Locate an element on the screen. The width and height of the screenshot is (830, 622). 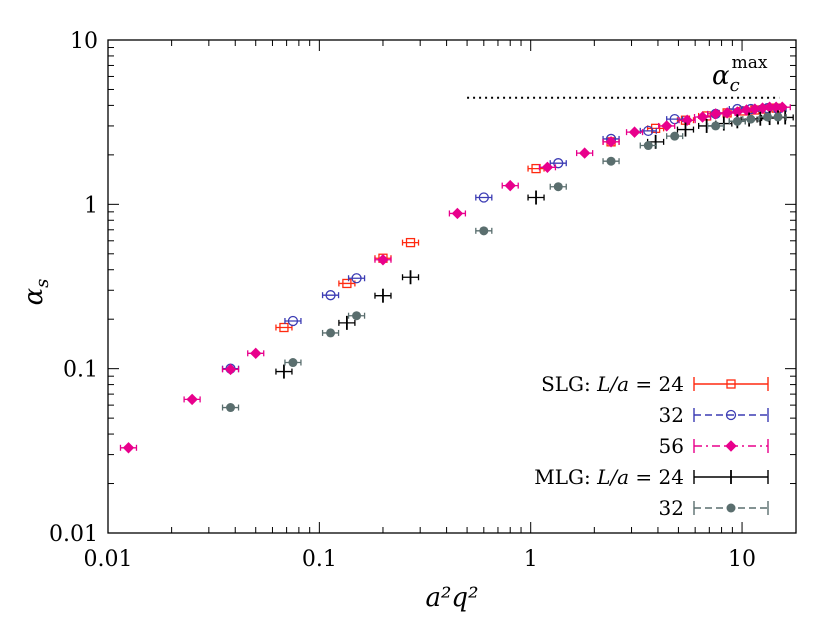
legend-row-4: MLG: L/a = 24 is located at coordinates (651, 477).